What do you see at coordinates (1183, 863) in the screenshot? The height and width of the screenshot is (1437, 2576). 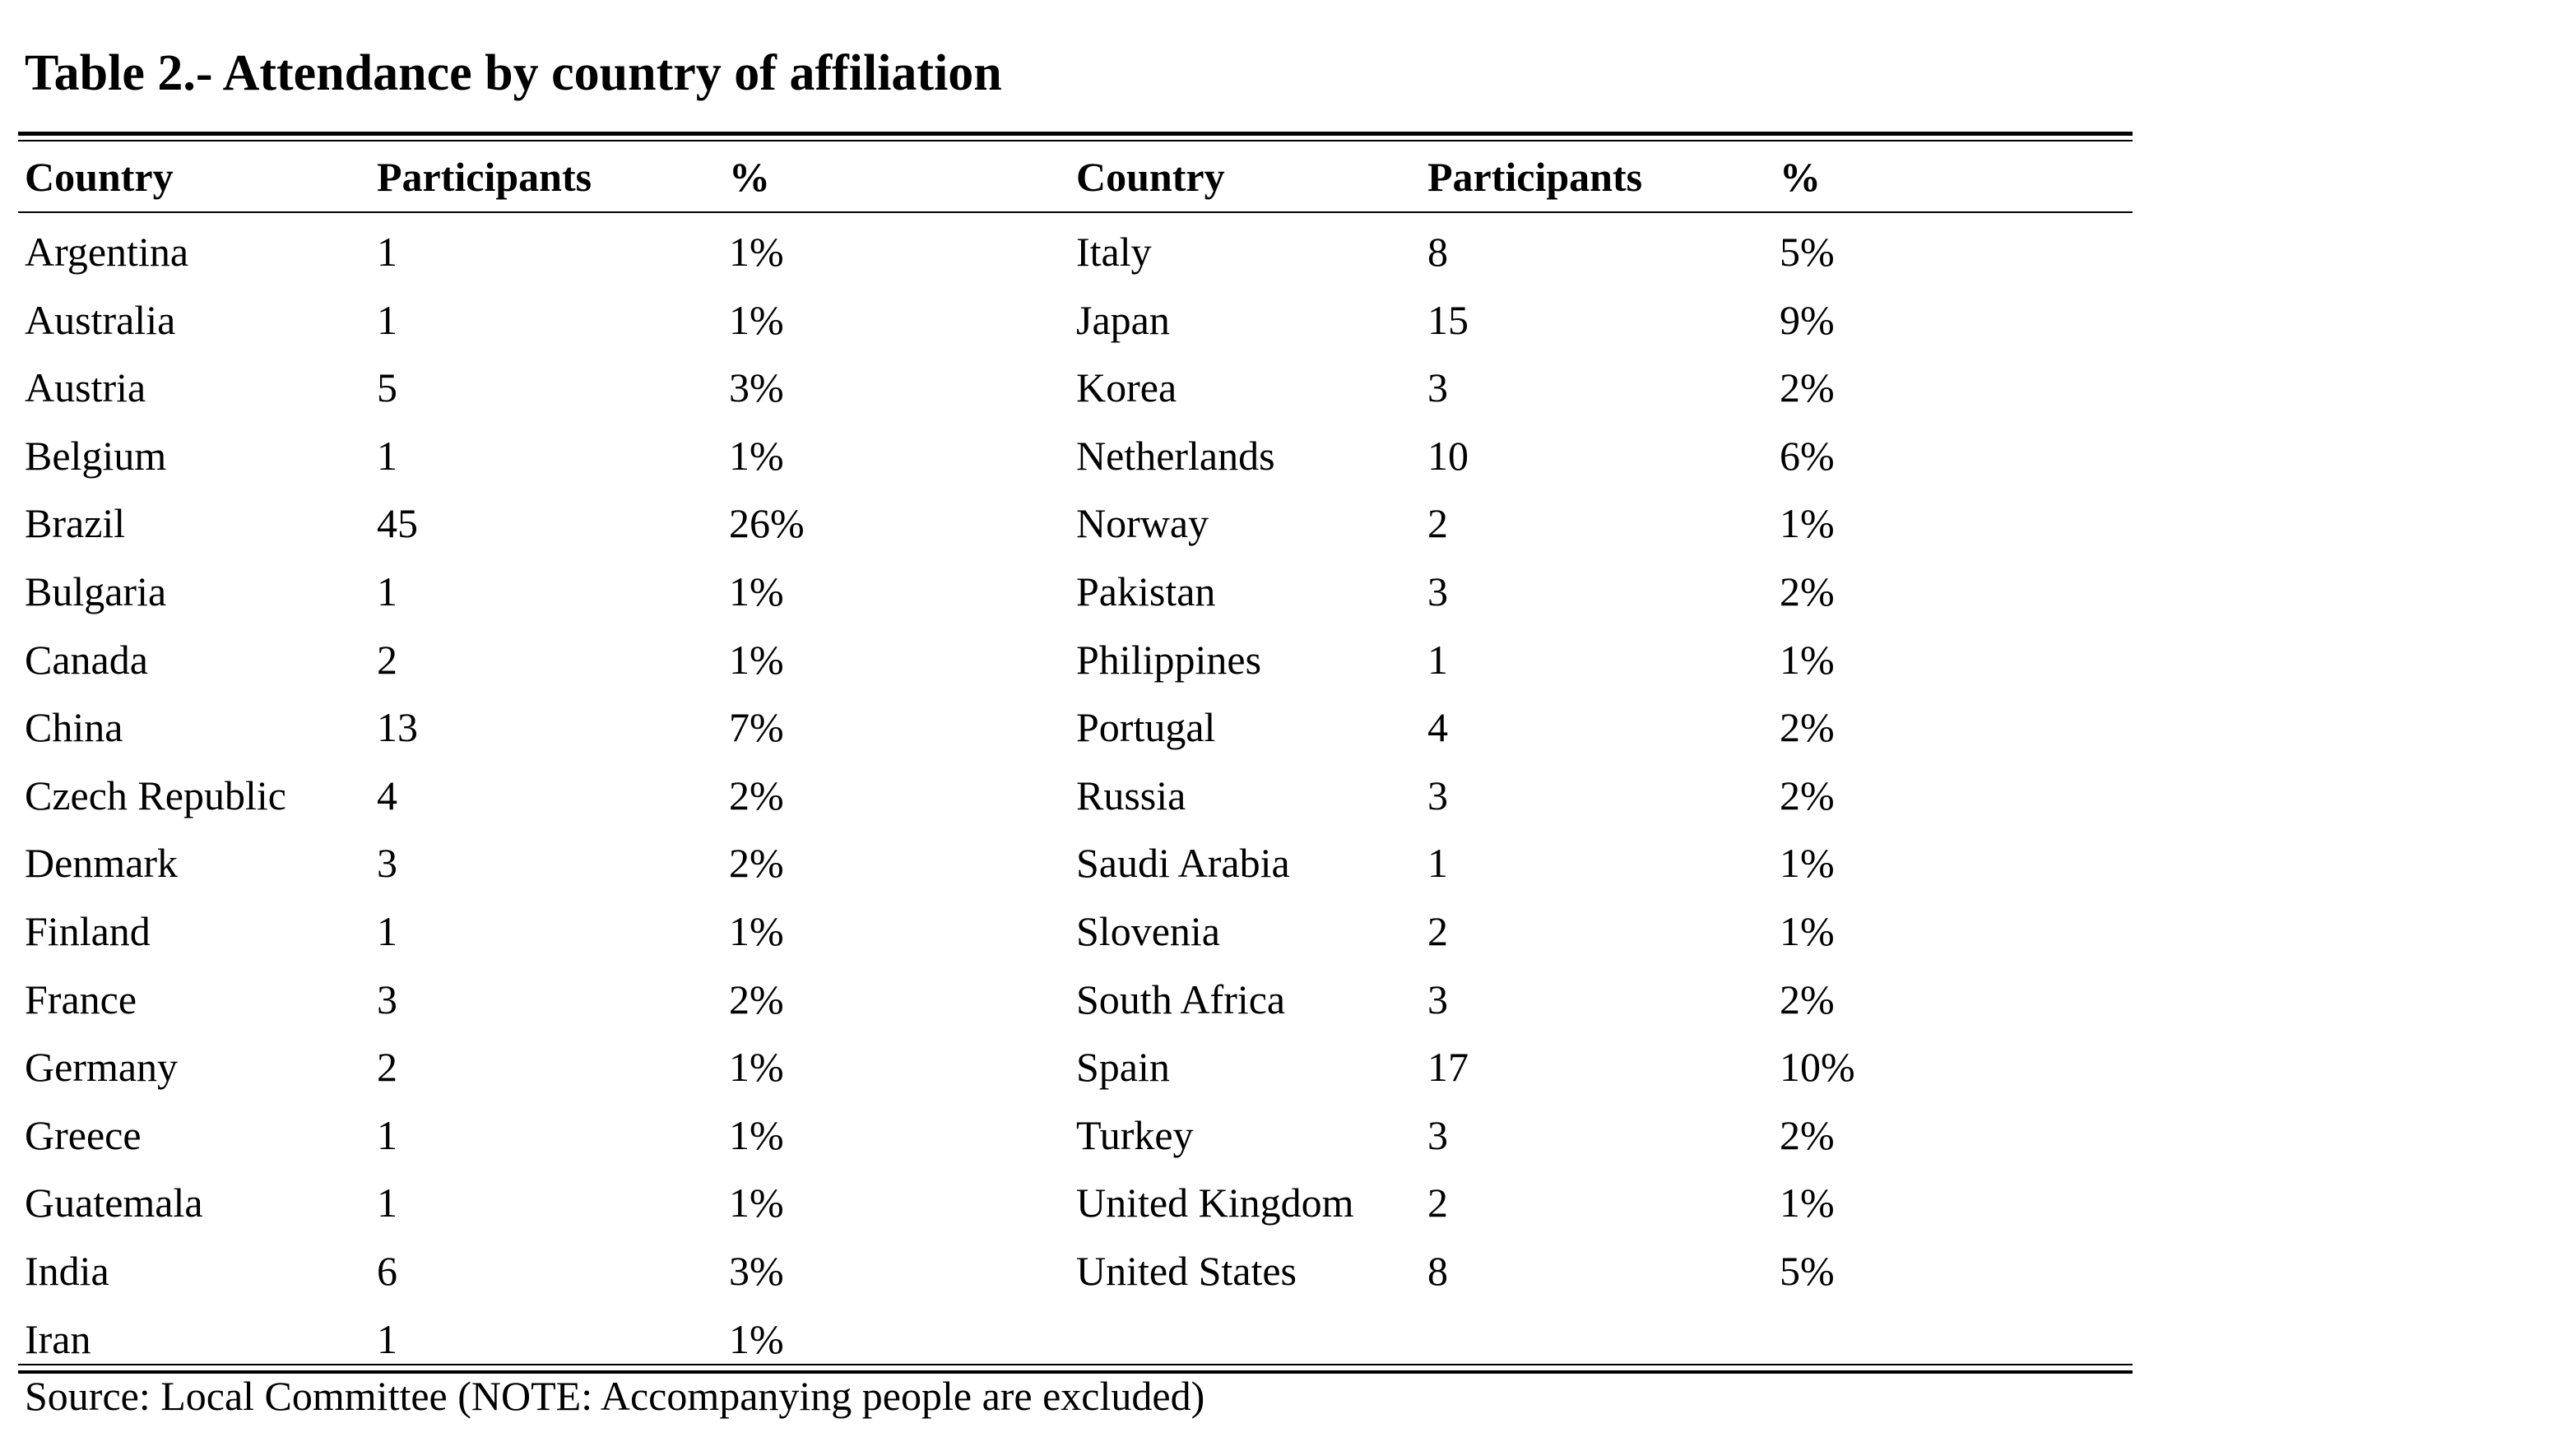 I see `cell-country-right: Saudi Arabia` at bounding box center [1183, 863].